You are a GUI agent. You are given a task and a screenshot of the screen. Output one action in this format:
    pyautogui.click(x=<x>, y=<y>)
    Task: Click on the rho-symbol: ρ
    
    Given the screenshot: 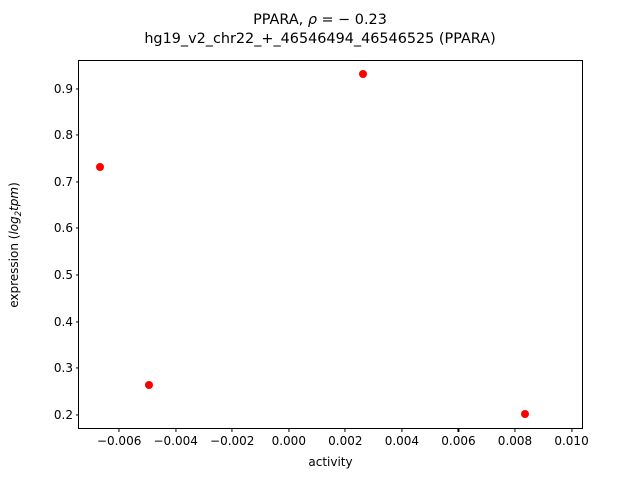 What is the action you would take?
    pyautogui.click(x=312, y=20)
    